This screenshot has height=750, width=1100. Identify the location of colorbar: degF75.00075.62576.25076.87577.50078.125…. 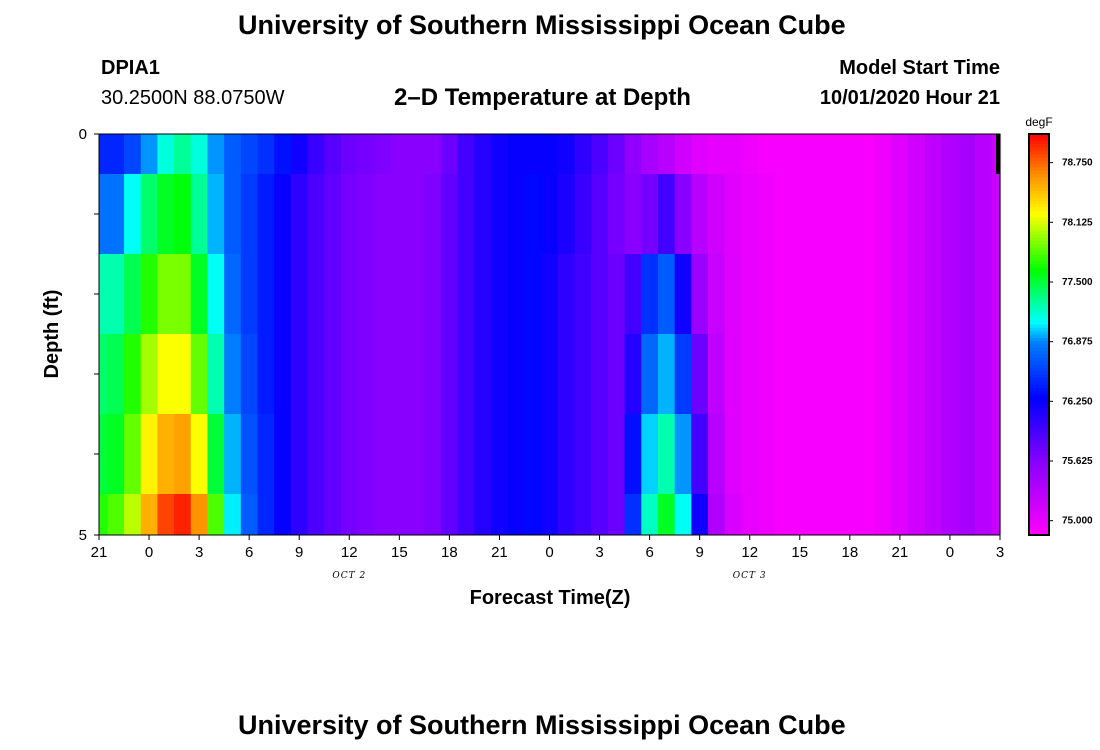
(1059, 325).